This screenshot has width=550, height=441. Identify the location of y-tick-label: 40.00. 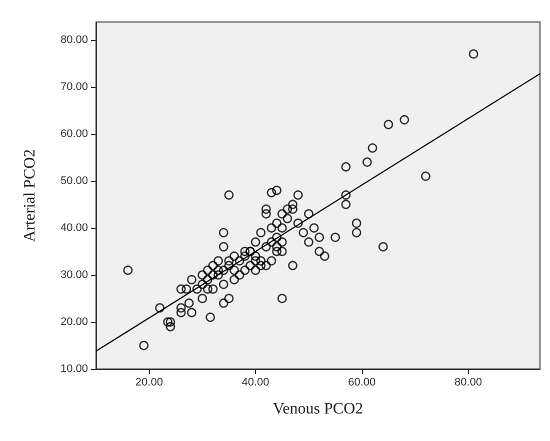
(74, 228).